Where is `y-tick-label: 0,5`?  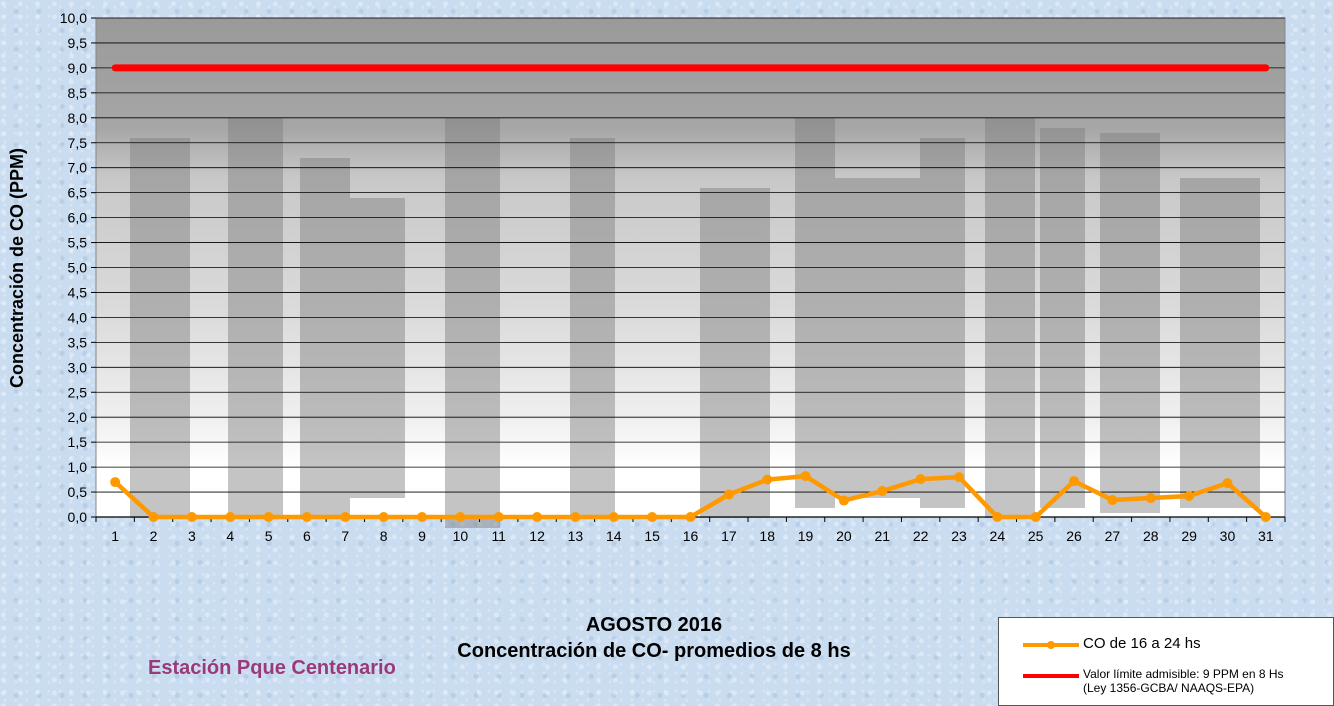
y-tick-label: 0,5 is located at coordinates (78, 492).